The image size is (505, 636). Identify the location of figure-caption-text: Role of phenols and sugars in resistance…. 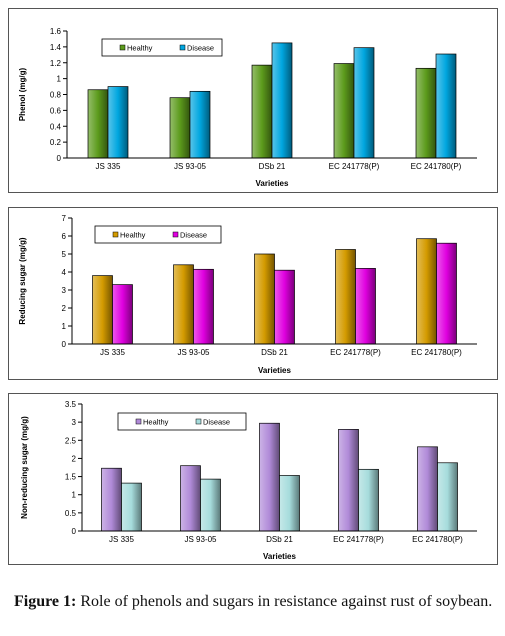
(286, 601).